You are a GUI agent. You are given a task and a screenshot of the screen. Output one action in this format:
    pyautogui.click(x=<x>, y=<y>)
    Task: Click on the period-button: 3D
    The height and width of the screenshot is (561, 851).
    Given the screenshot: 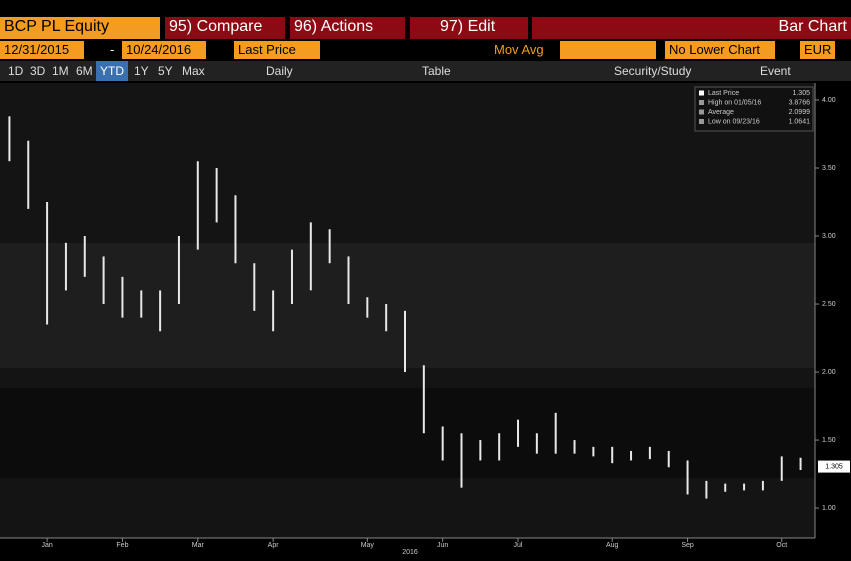 What is the action you would take?
    pyautogui.click(x=38, y=71)
    